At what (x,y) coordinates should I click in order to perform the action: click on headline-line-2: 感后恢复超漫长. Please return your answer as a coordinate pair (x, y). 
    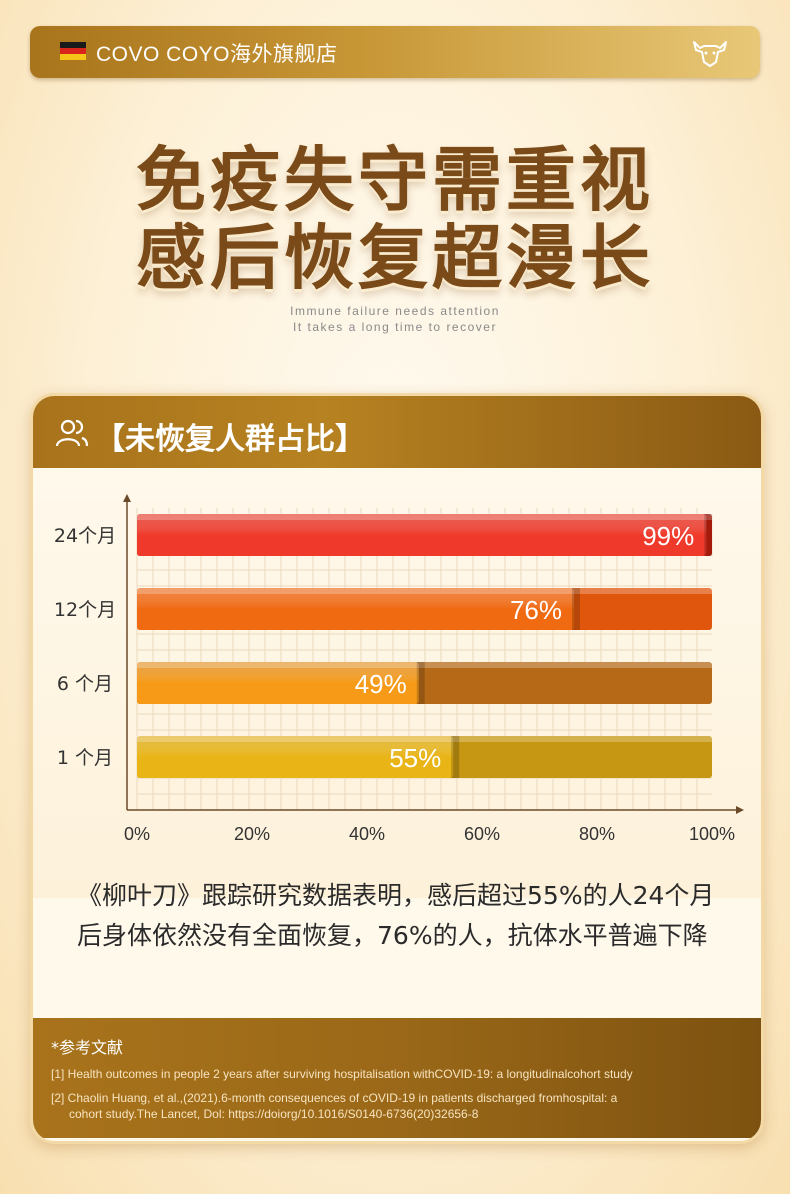
    Looking at the image, I should click on (395, 258).